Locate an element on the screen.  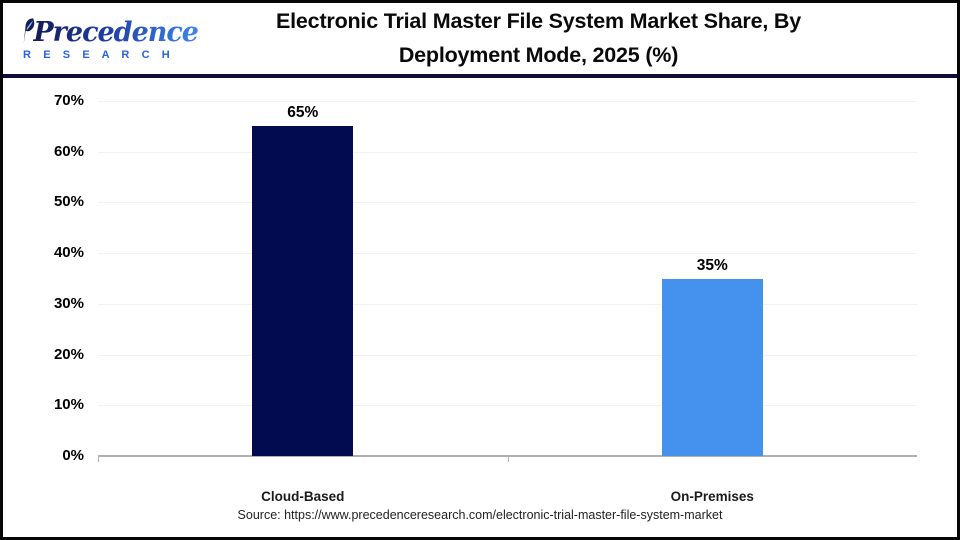
y-axis-label-30: 30% is located at coordinates (68, 303).